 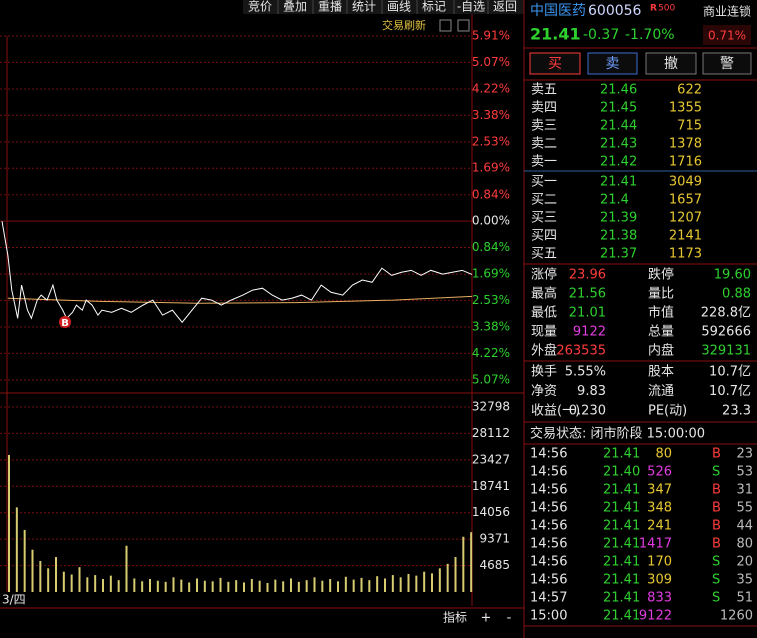 I want to click on trade-button-label: 卖, so click(x=613, y=64).